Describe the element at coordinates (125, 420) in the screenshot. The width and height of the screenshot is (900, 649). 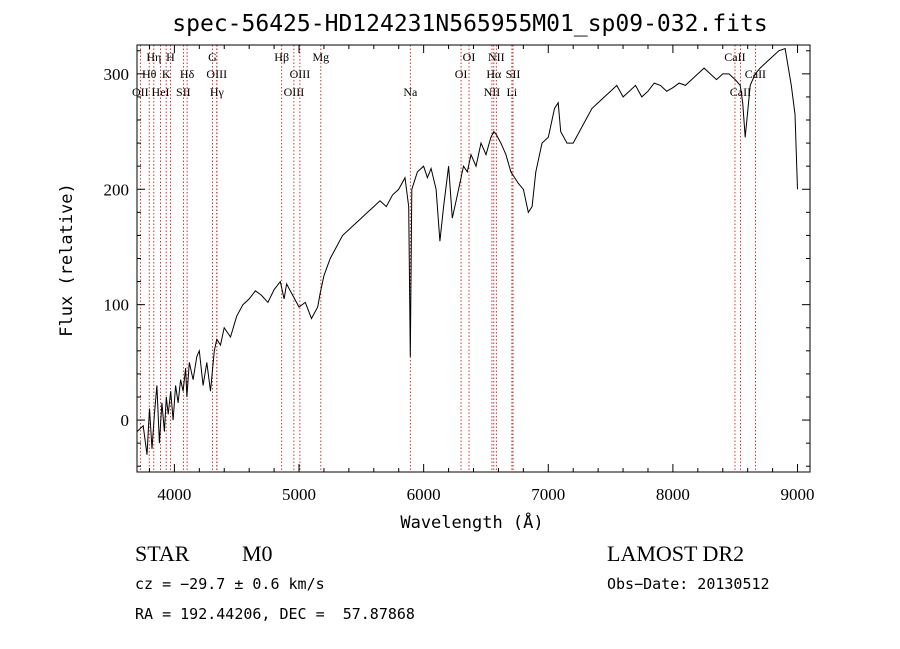
I see `y-tick-label: 0` at that location.